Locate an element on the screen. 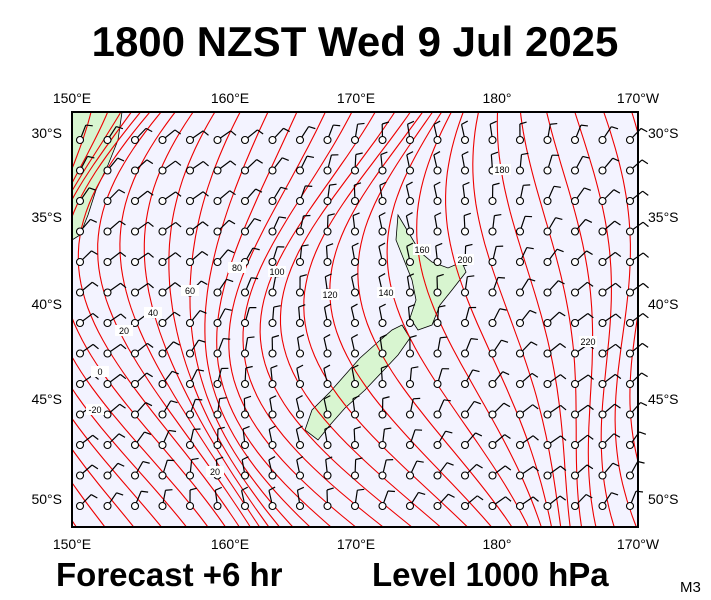 The width and height of the screenshot is (711, 600). north-island is located at coordinates (431, 272).